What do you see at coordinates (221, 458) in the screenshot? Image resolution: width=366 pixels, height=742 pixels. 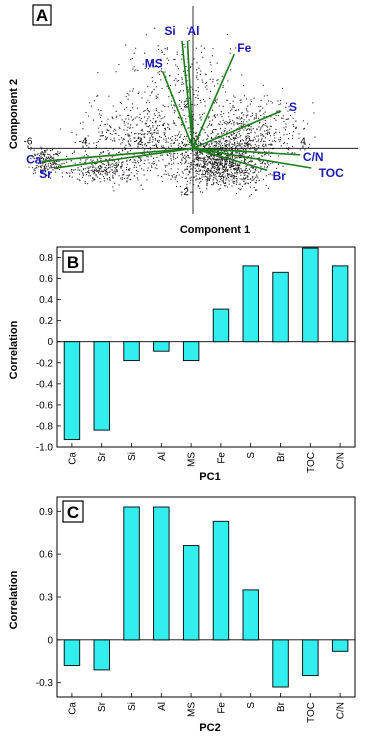 I see `x-tick-label: Fe` at bounding box center [221, 458].